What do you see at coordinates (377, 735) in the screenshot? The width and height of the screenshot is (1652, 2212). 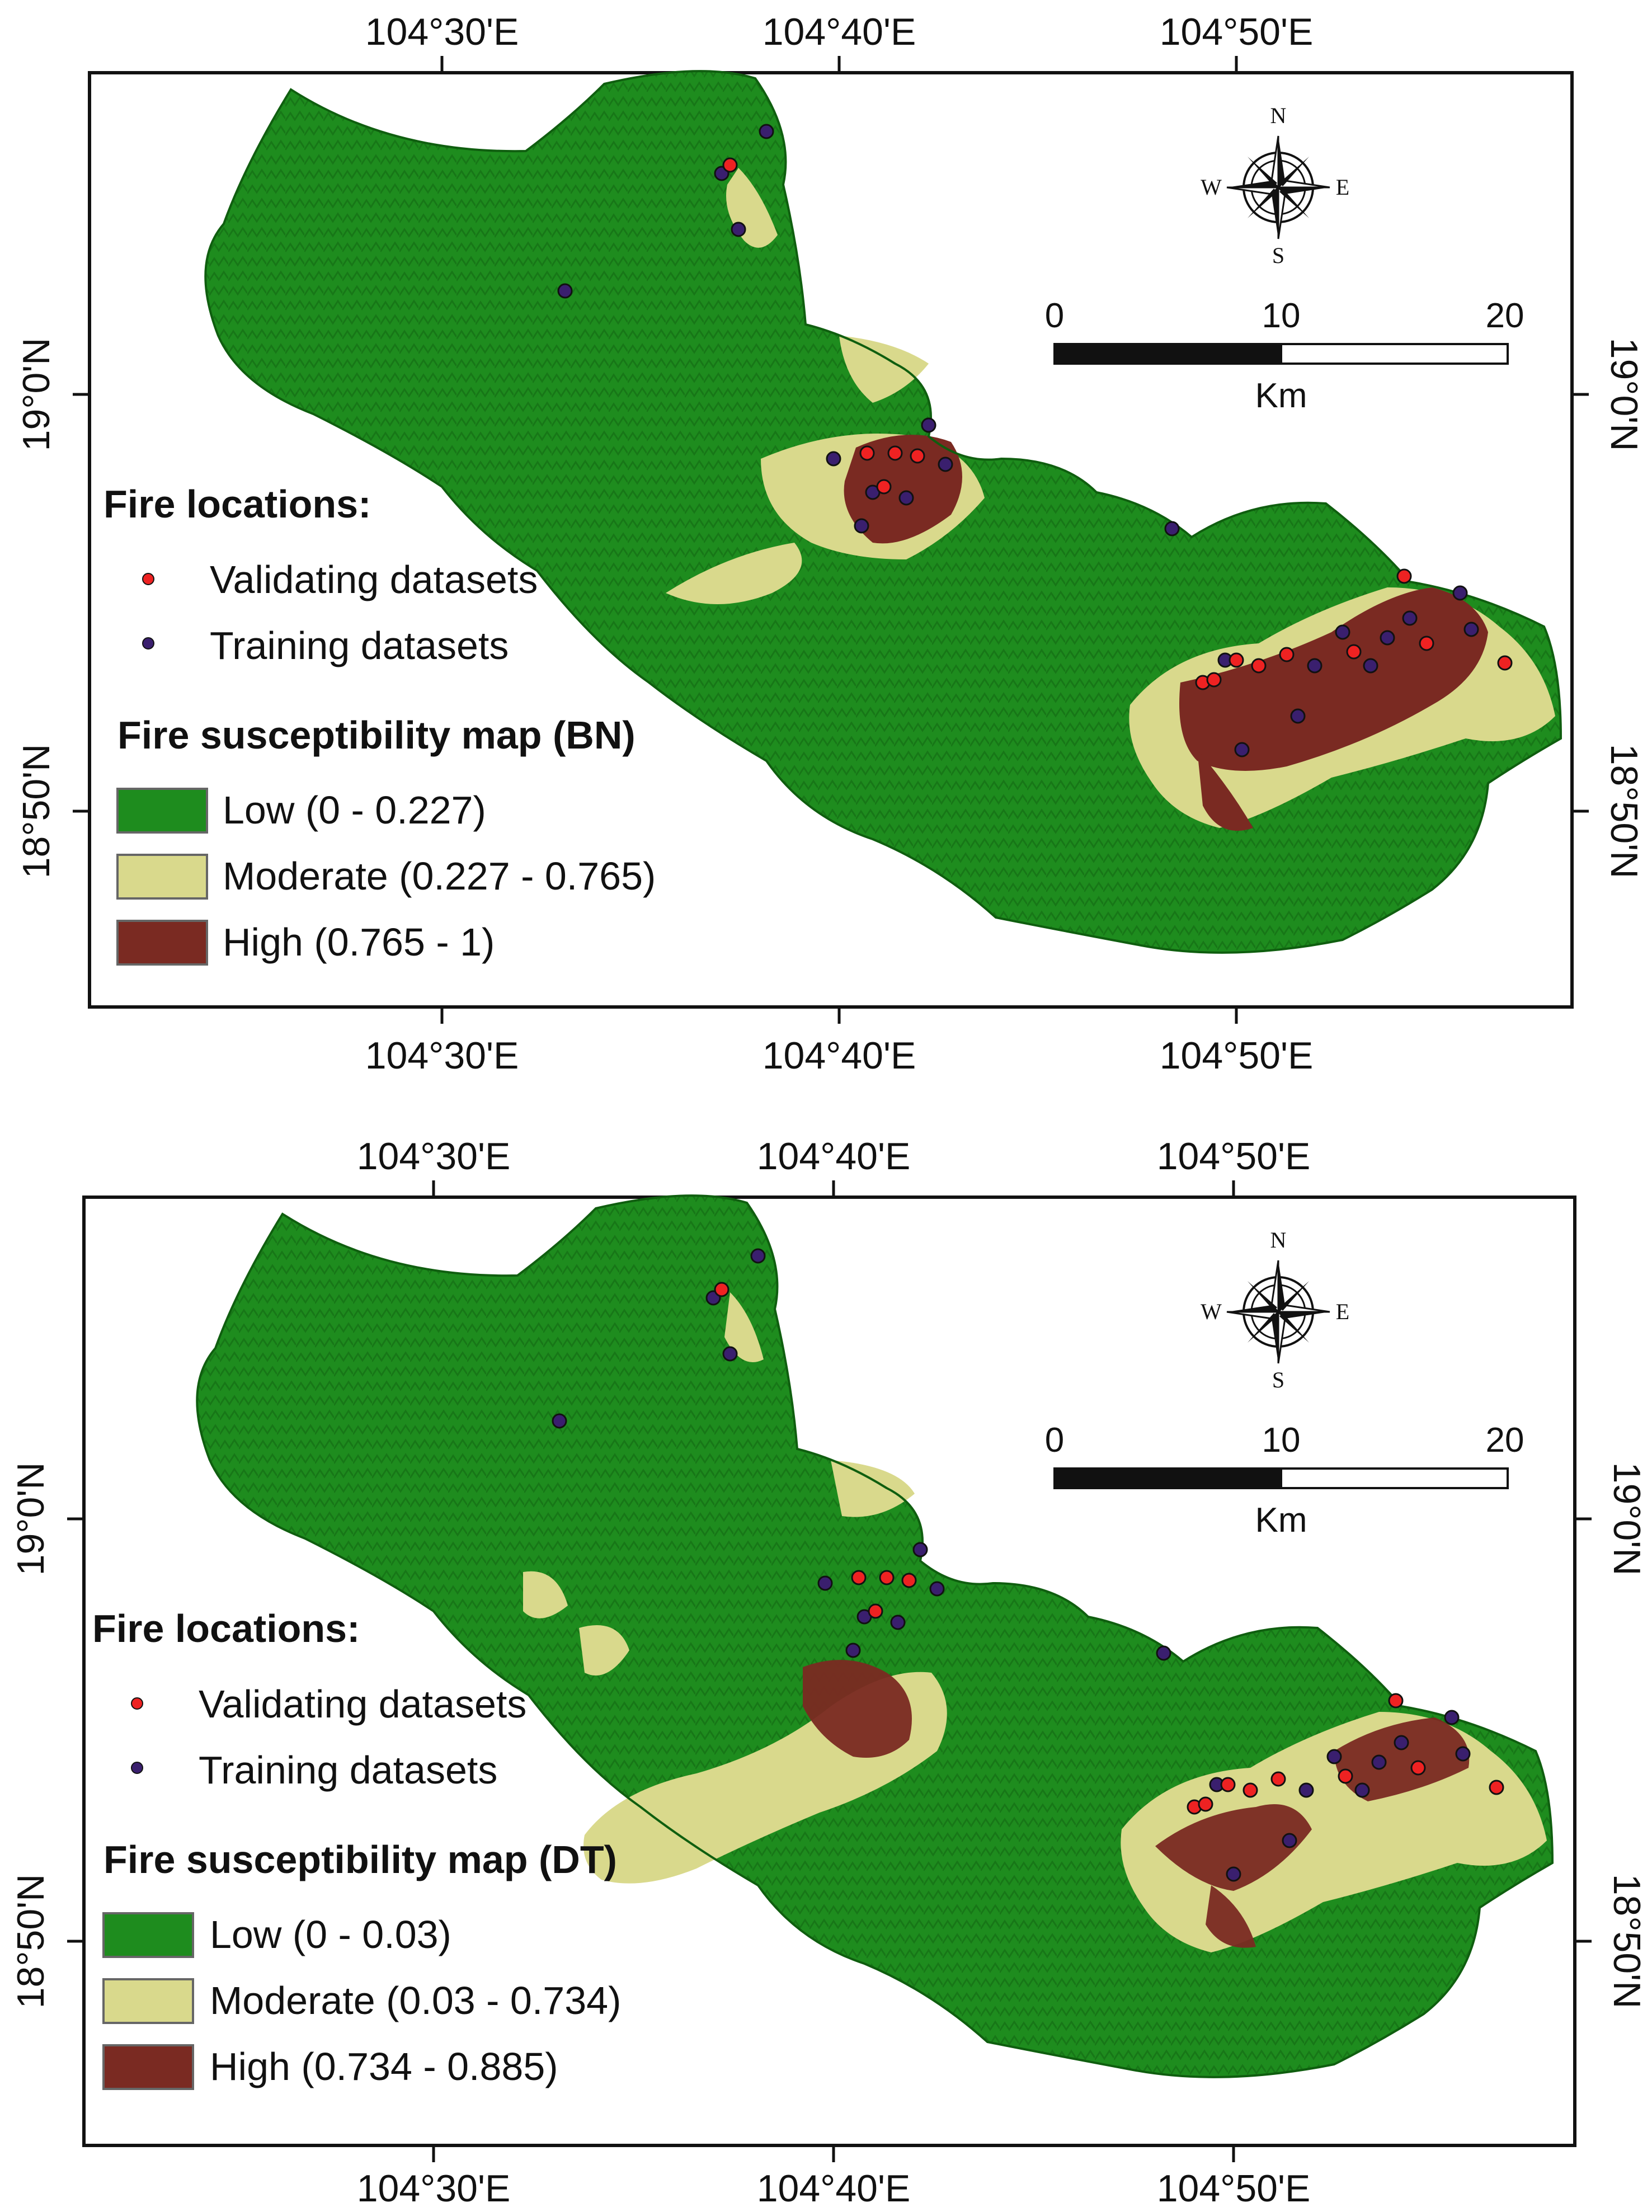 I see `legend-map-title: Fire susceptibility map (BN)` at bounding box center [377, 735].